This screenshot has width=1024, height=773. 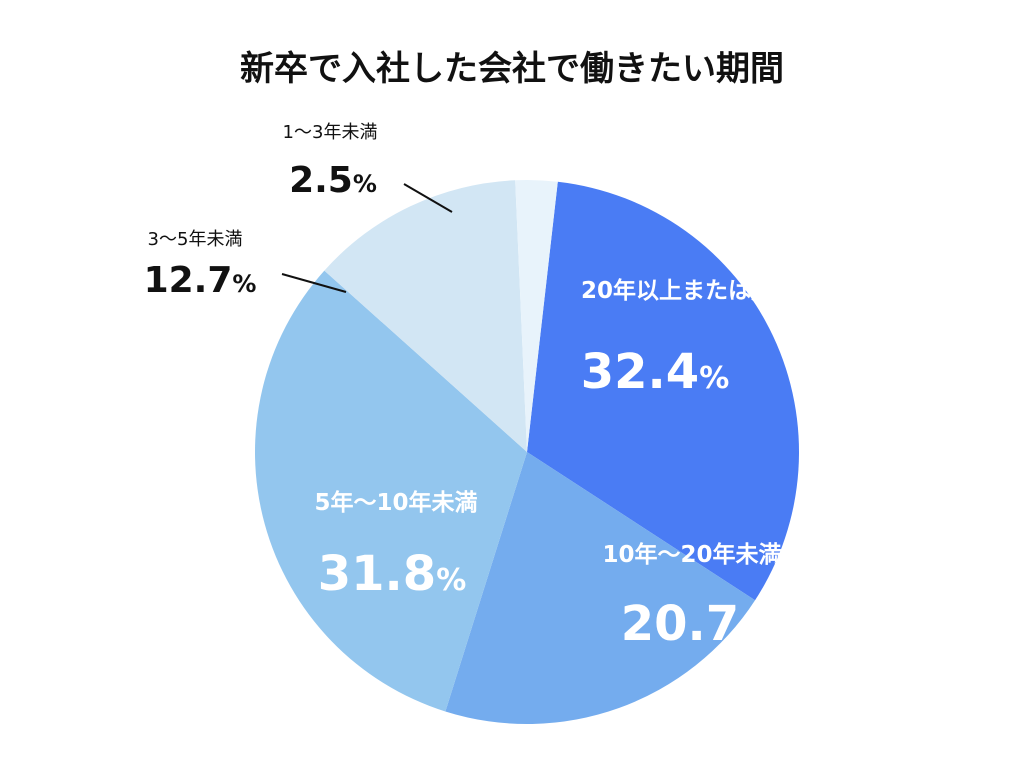 I want to click on slice-percent-4: 12.7%, so click(x=200, y=280).